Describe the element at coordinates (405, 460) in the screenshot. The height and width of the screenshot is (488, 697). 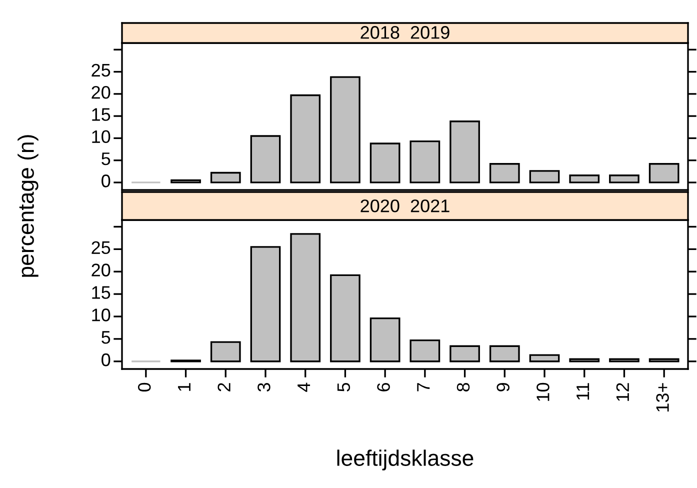
I see `x-axis-title: leeftijdsklasse` at that location.